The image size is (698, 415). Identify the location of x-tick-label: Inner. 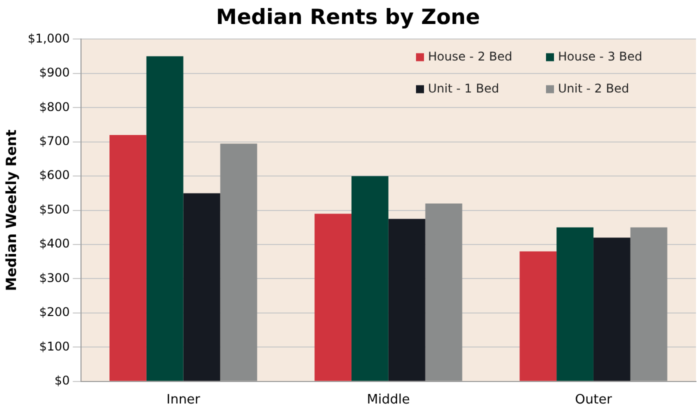
(183, 400).